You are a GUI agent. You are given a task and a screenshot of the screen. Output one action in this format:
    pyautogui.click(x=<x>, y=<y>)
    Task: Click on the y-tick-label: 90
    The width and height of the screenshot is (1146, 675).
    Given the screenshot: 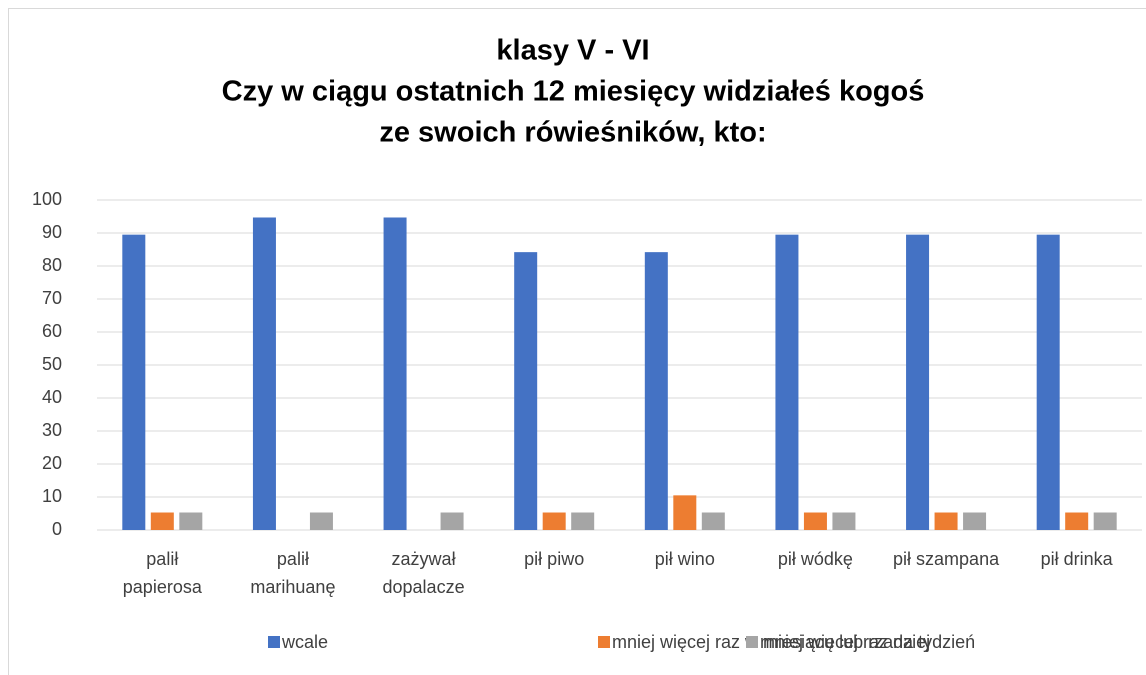 What is the action you would take?
    pyautogui.click(x=52, y=232)
    